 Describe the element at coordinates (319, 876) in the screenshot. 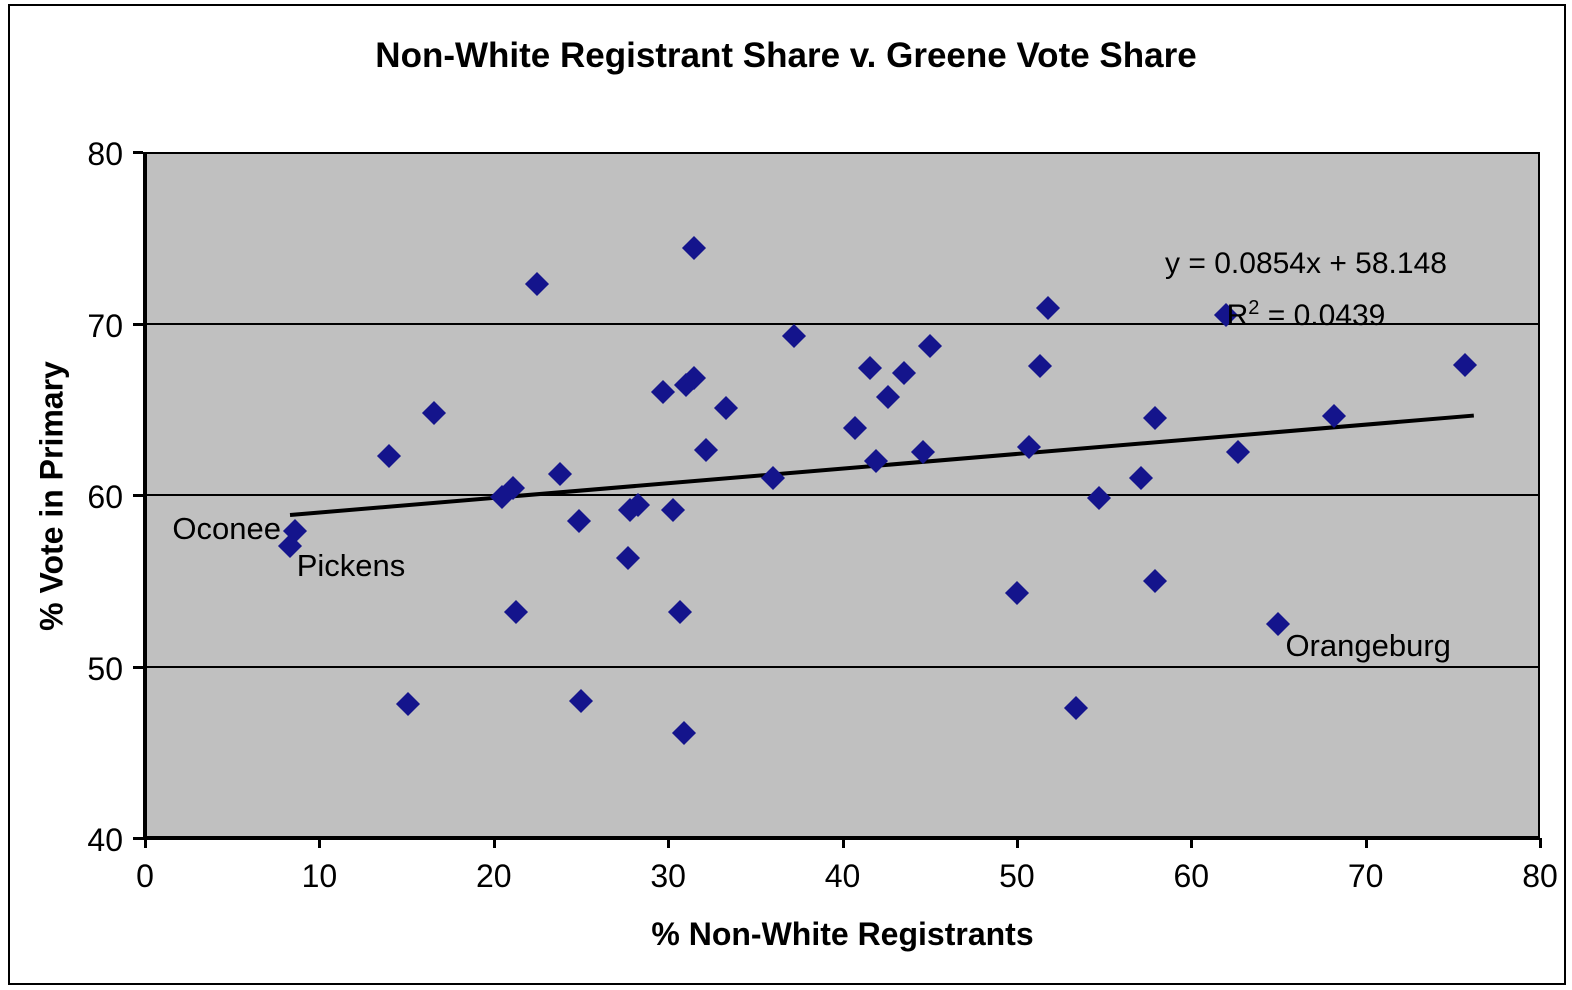

I see `x-tick-label-10: 10` at that location.